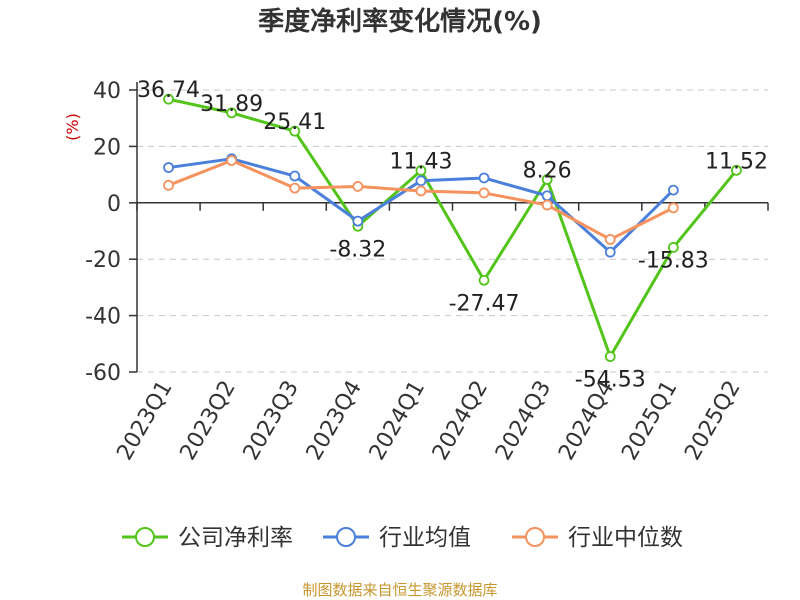  I want to click on x-tick-label: 2024Q3, so click(523, 421).